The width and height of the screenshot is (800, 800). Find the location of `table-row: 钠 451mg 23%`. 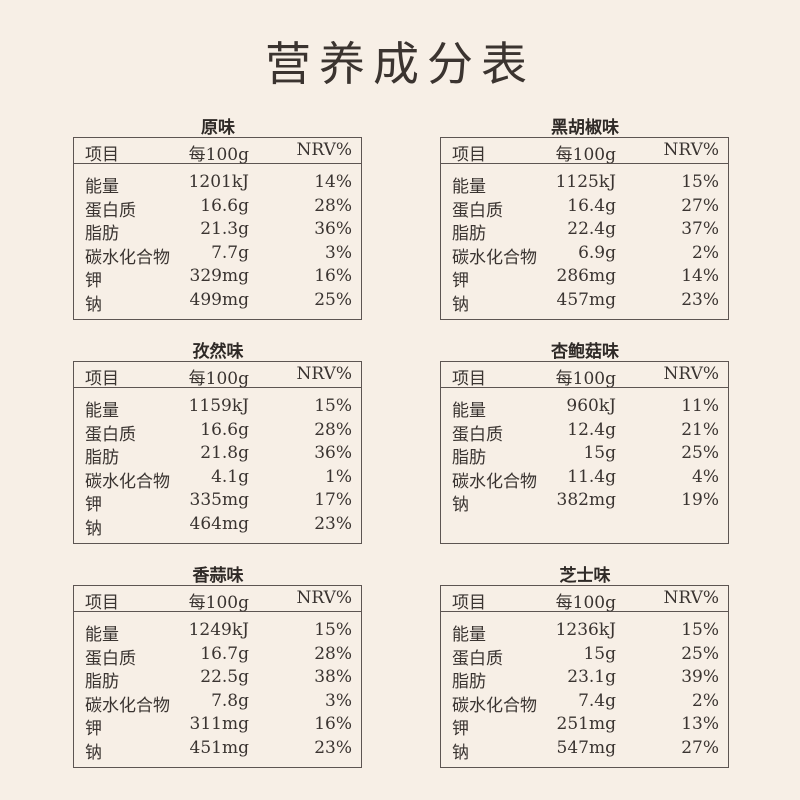

table-row: 钠 451mg 23% is located at coordinates (217, 749).